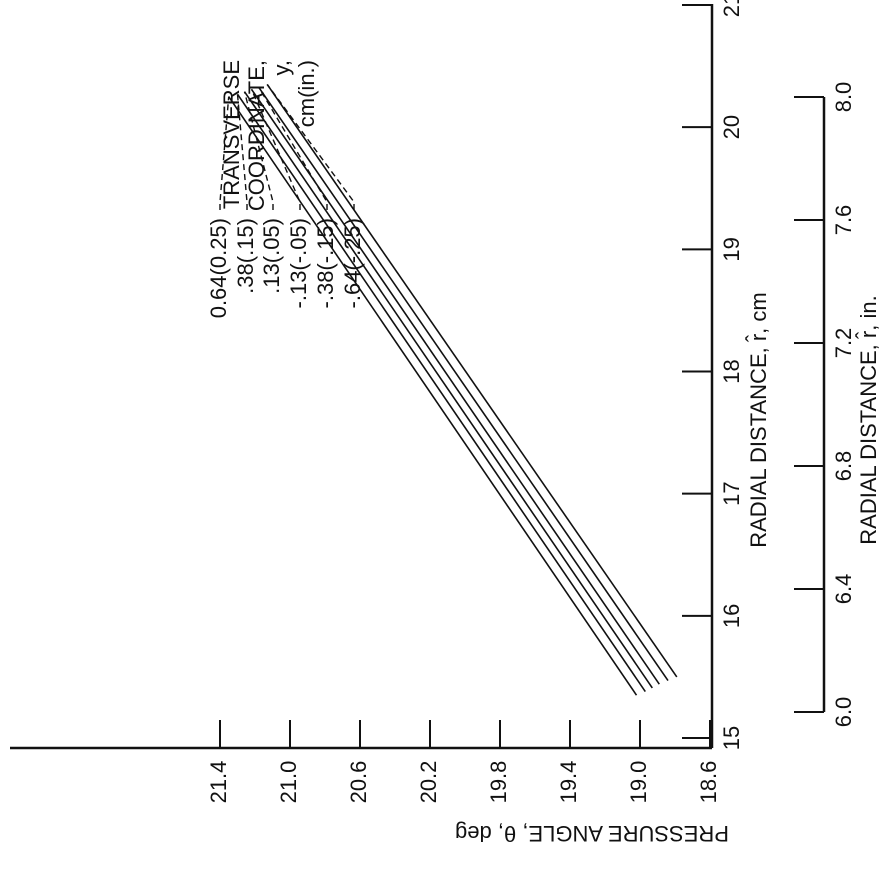 Image resolution: width=885 pixels, height=871 pixels. I want to click on radial-in-tick-label: 7.2, so click(843, 343).